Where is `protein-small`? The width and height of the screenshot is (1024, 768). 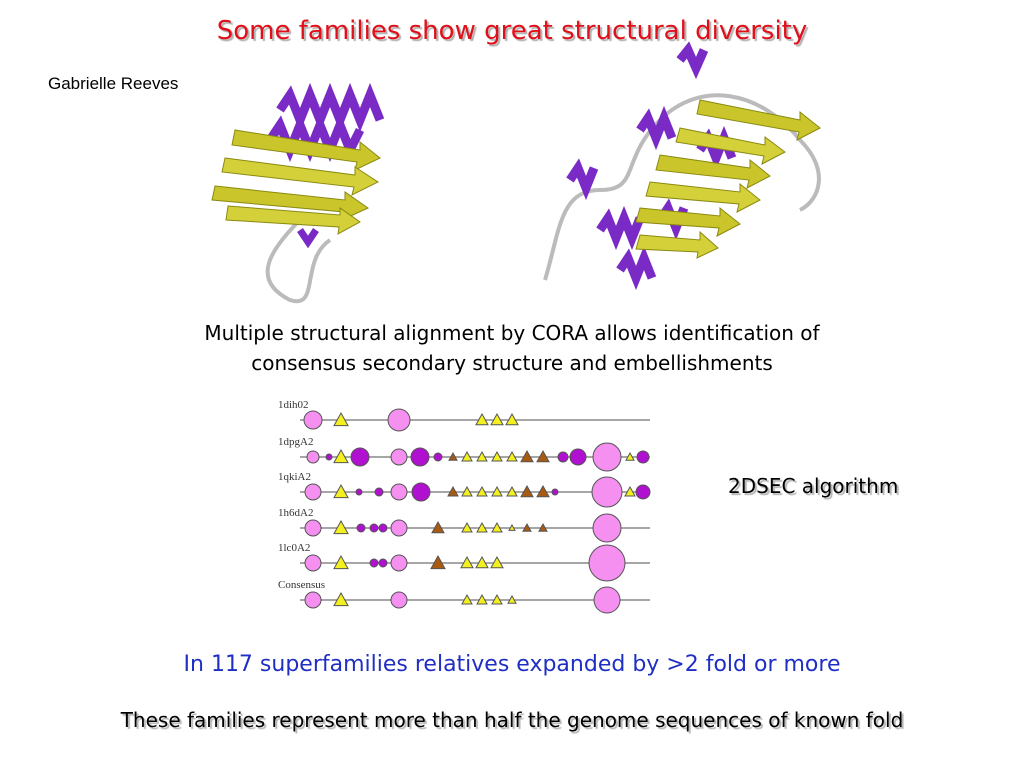
protein-small is located at coordinates (298, 193).